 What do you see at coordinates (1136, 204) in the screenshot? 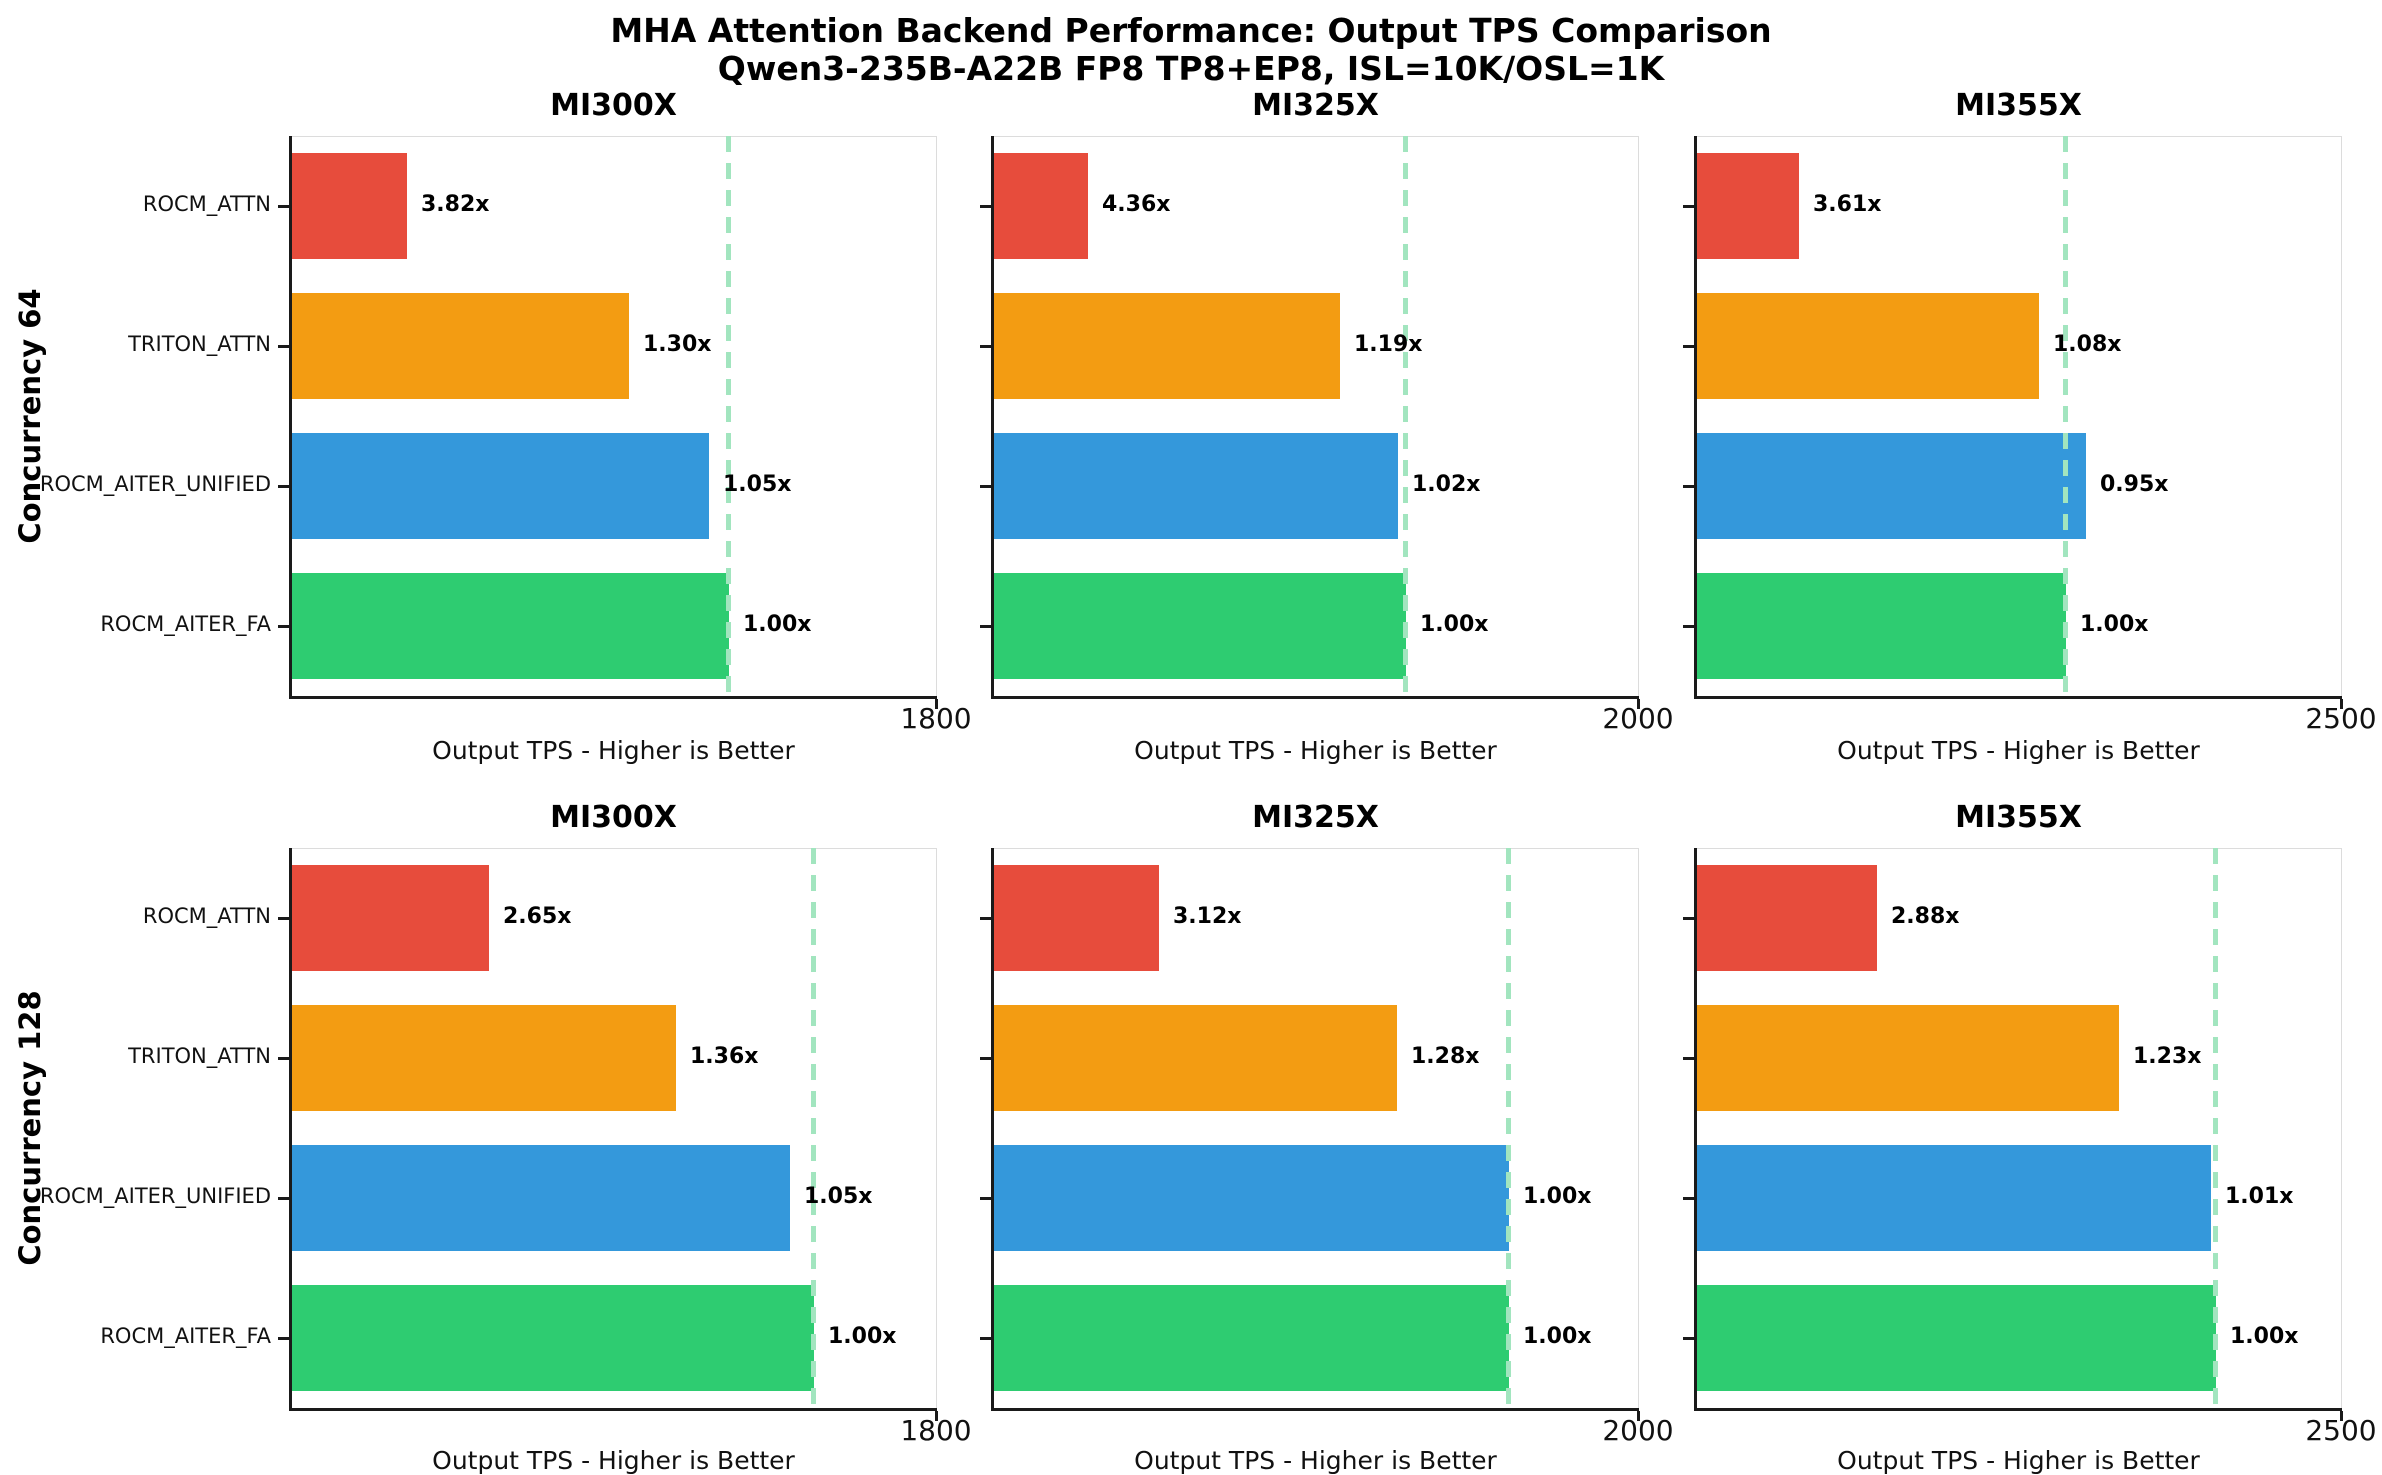
I see `speedup-label: 4.36x` at bounding box center [1136, 204].